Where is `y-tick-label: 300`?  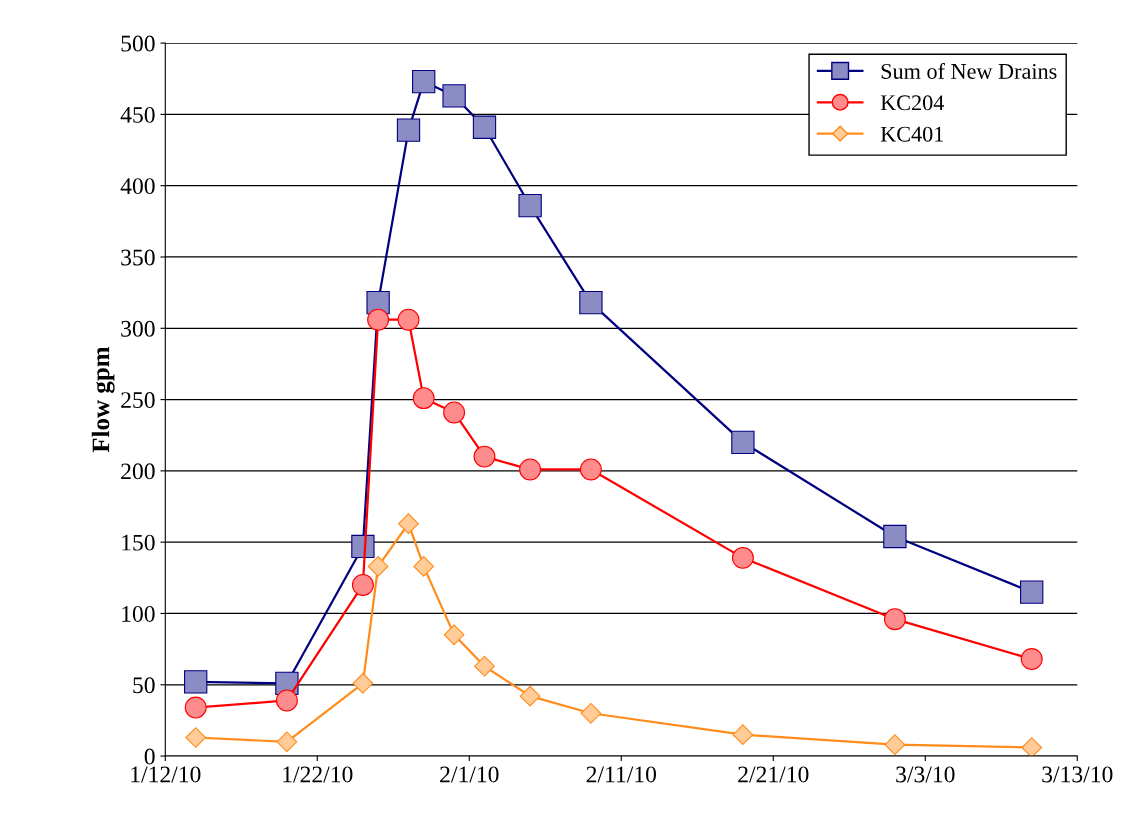 y-tick-label: 300 is located at coordinates (138, 328).